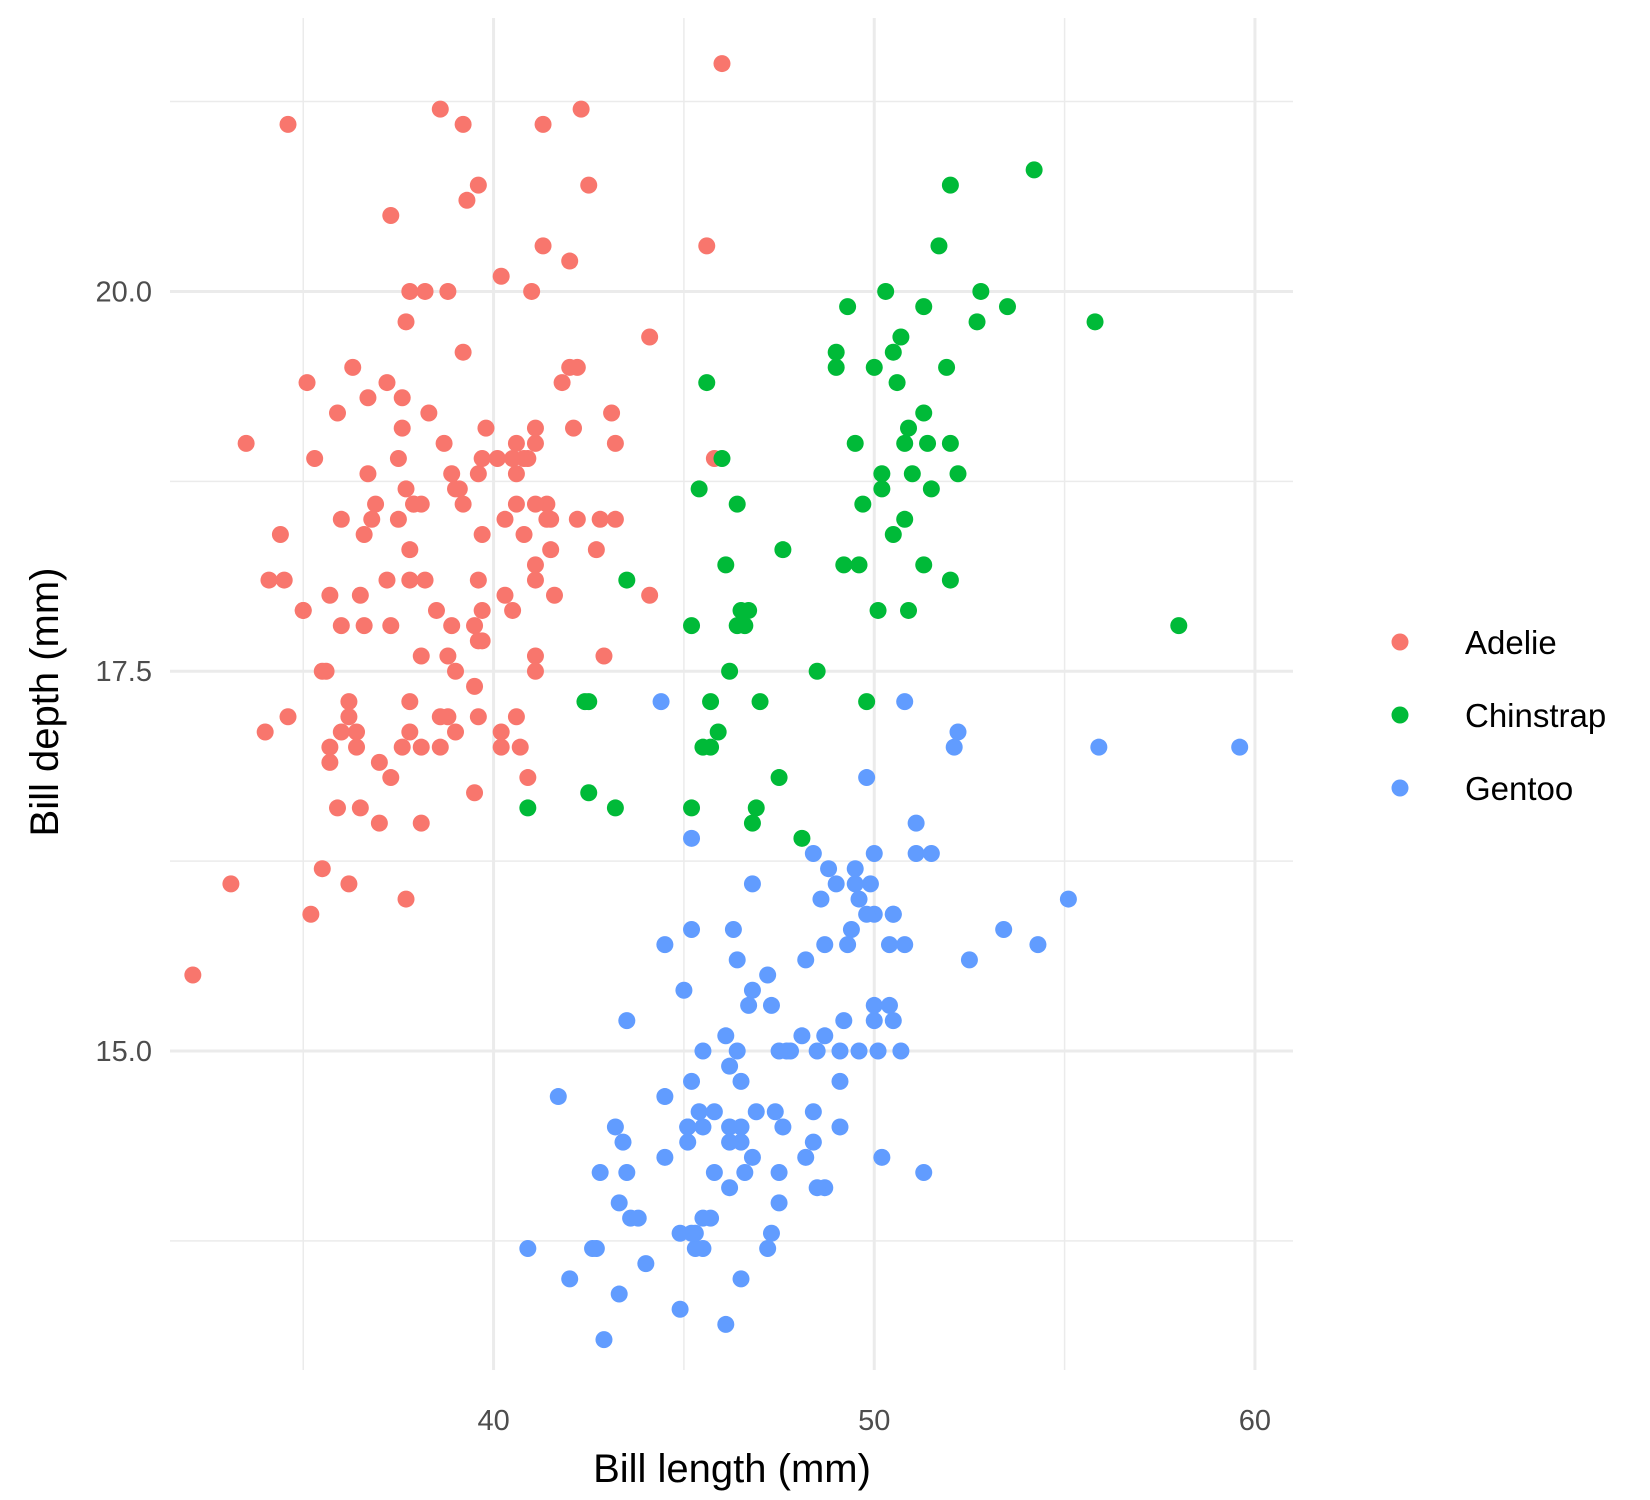  I want to click on legend-key-adelie, so click(1400, 642).